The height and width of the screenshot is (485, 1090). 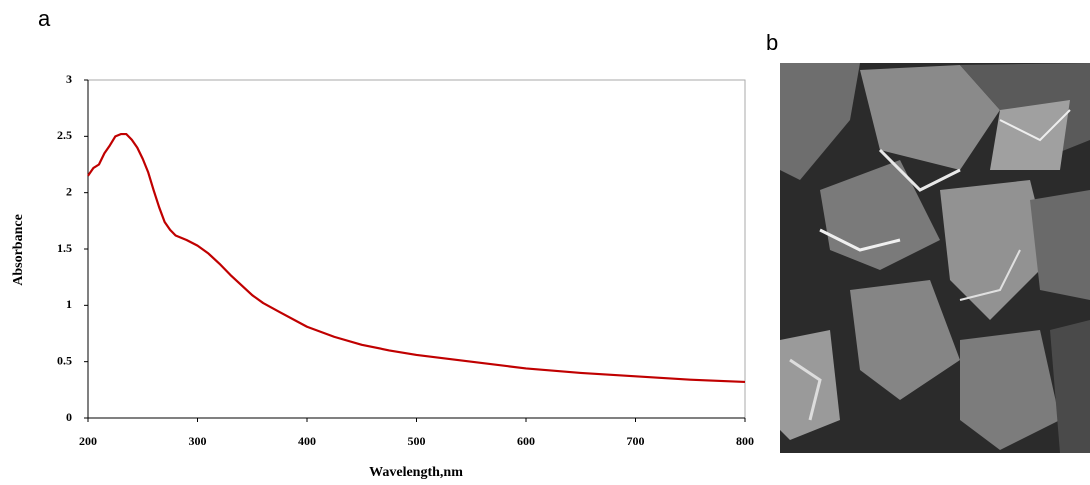 I want to click on y-tick-label: 2.5, so click(x=64, y=135).